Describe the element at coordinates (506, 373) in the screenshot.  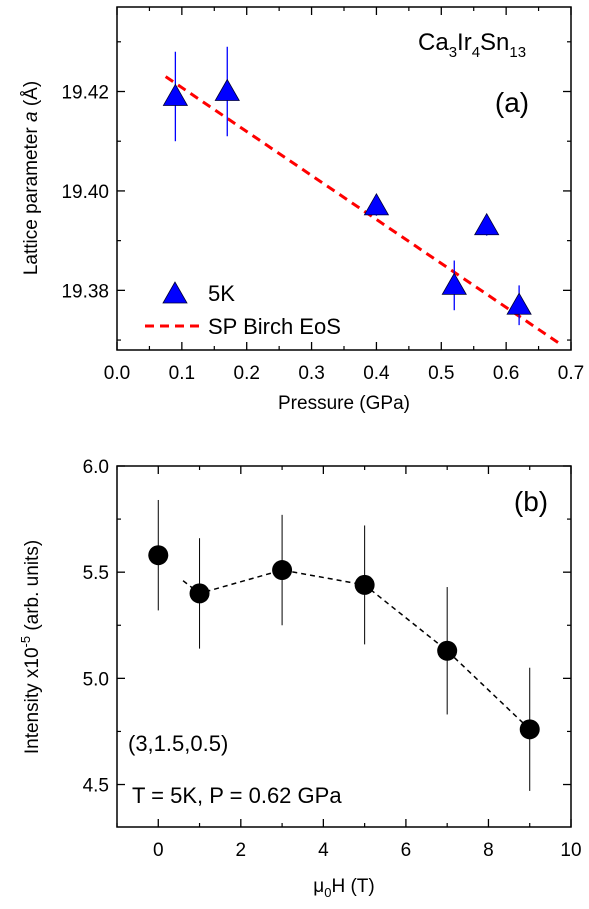
I see `x-tick-label-a: 0.6` at that location.